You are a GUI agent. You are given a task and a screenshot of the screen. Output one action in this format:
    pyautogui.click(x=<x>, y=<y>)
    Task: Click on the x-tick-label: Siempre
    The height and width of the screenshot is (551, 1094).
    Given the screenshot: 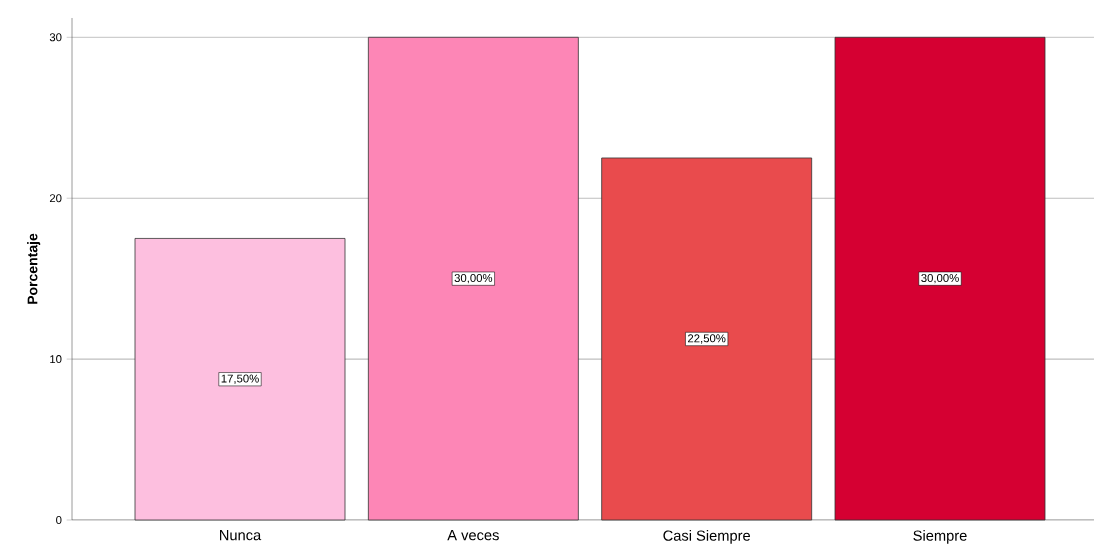 What is the action you would take?
    pyautogui.click(x=940, y=537)
    